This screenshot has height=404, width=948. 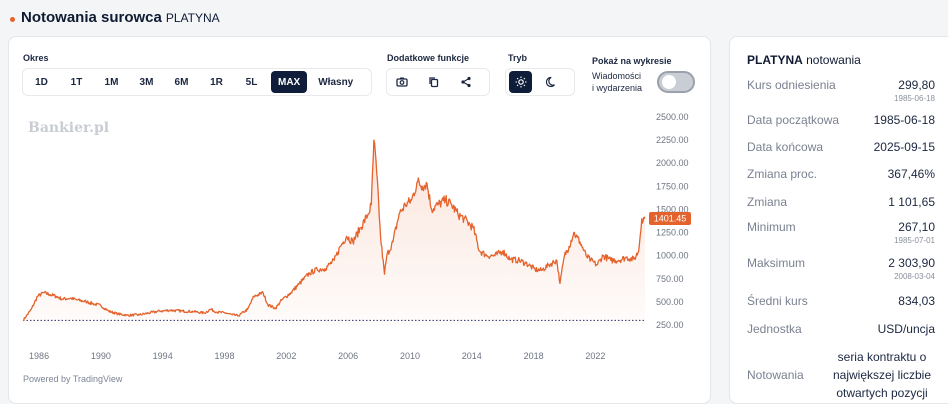 What do you see at coordinates (841, 202) in the screenshot?
I see `stat-row-change: Zmiana 1 101,65` at bounding box center [841, 202].